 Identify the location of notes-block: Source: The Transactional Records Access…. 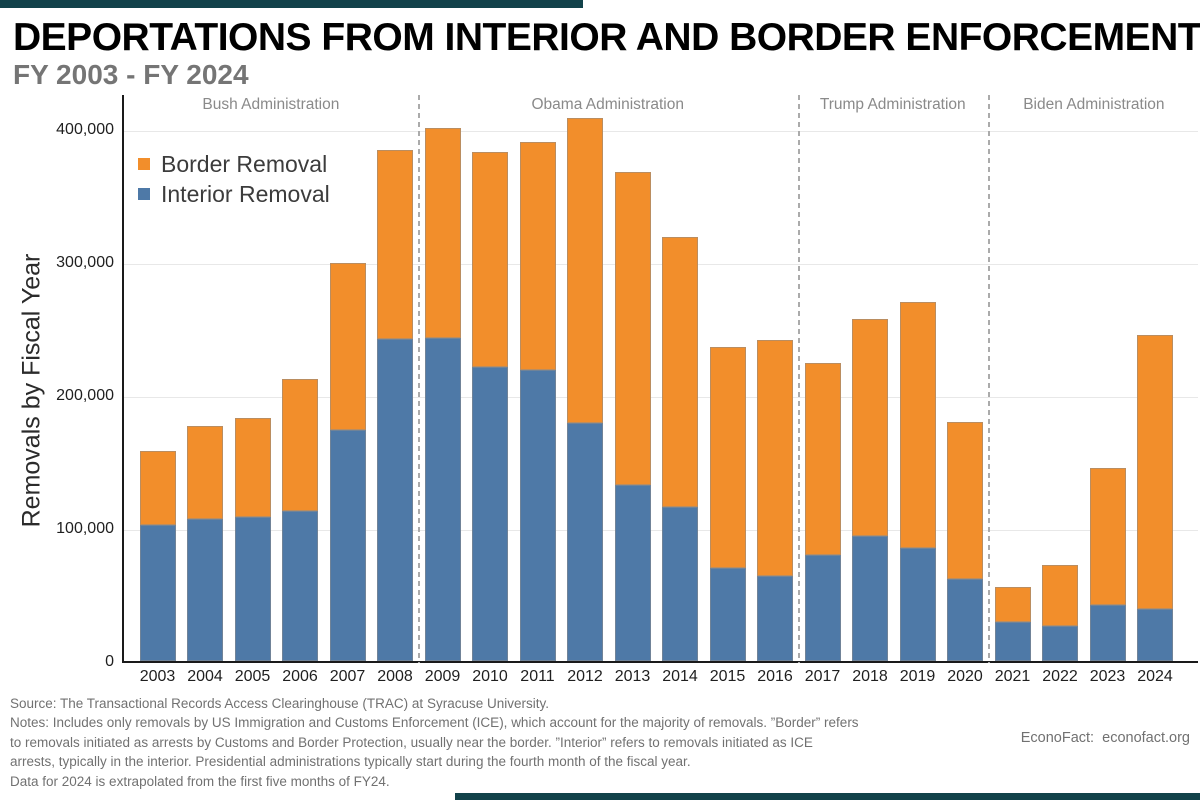
(434, 742).